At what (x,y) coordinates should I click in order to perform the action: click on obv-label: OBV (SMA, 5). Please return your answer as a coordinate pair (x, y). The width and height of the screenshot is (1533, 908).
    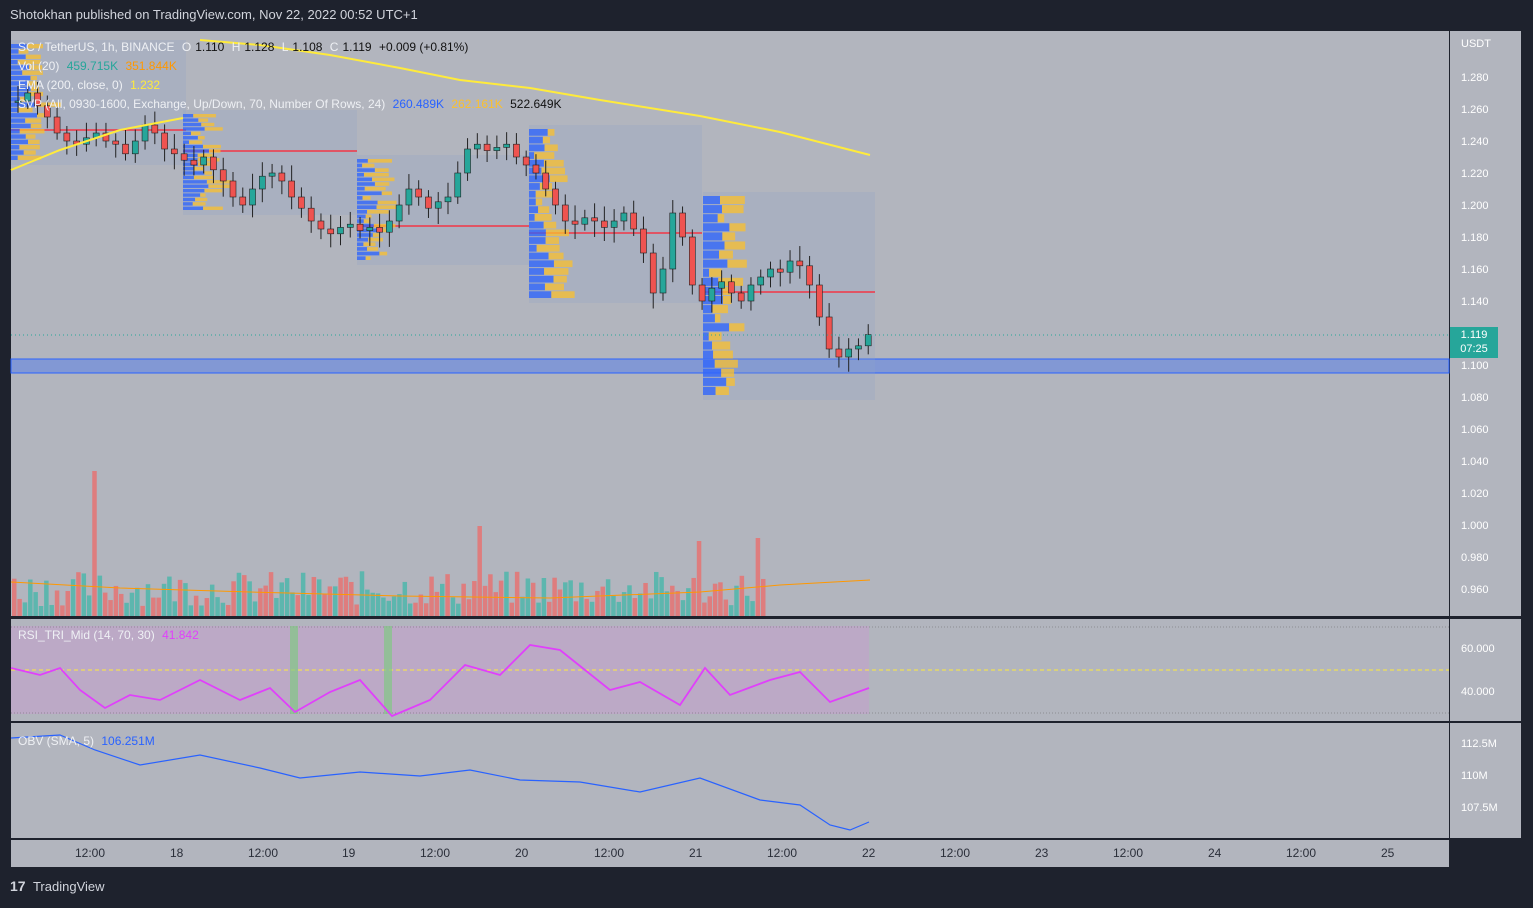
    Looking at the image, I should click on (56, 741).